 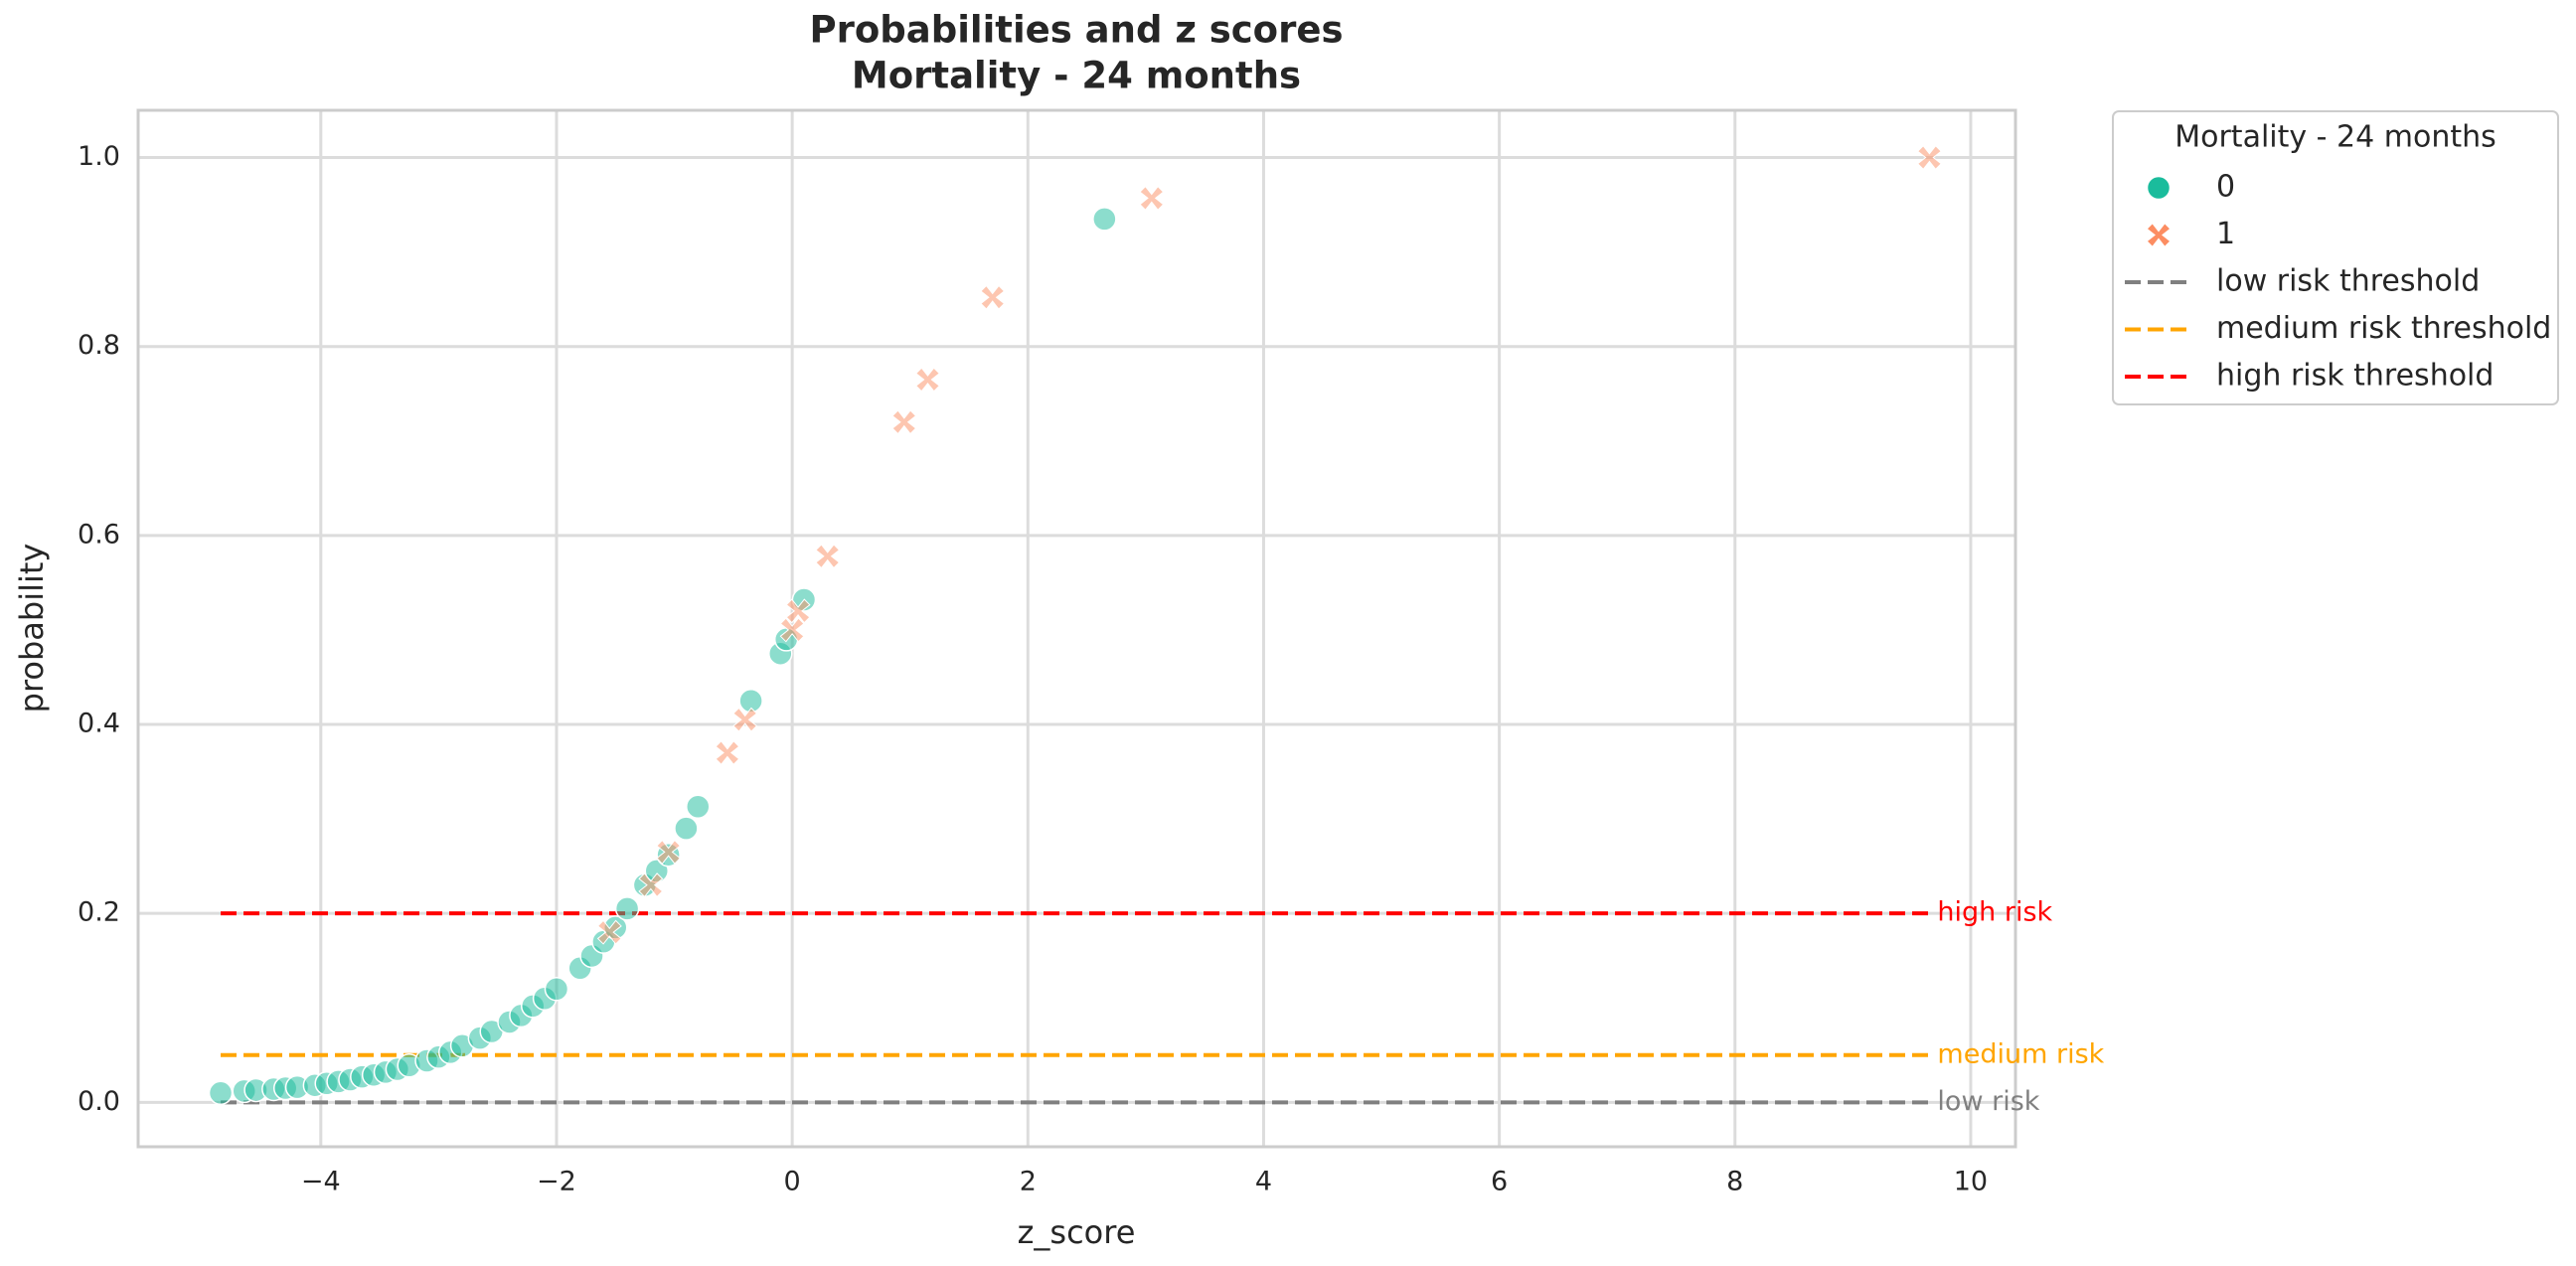 What do you see at coordinates (32, 628) in the screenshot?
I see `y-axis-label: probability` at bounding box center [32, 628].